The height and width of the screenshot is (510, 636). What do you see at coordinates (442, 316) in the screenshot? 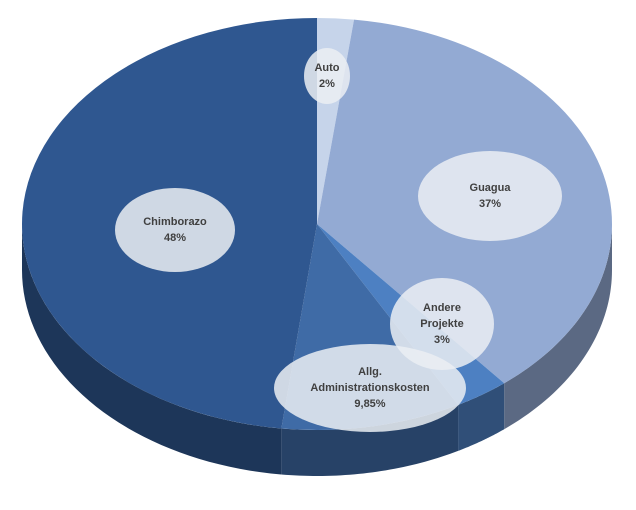
I see `category-label: Andere Projekte` at bounding box center [442, 316].